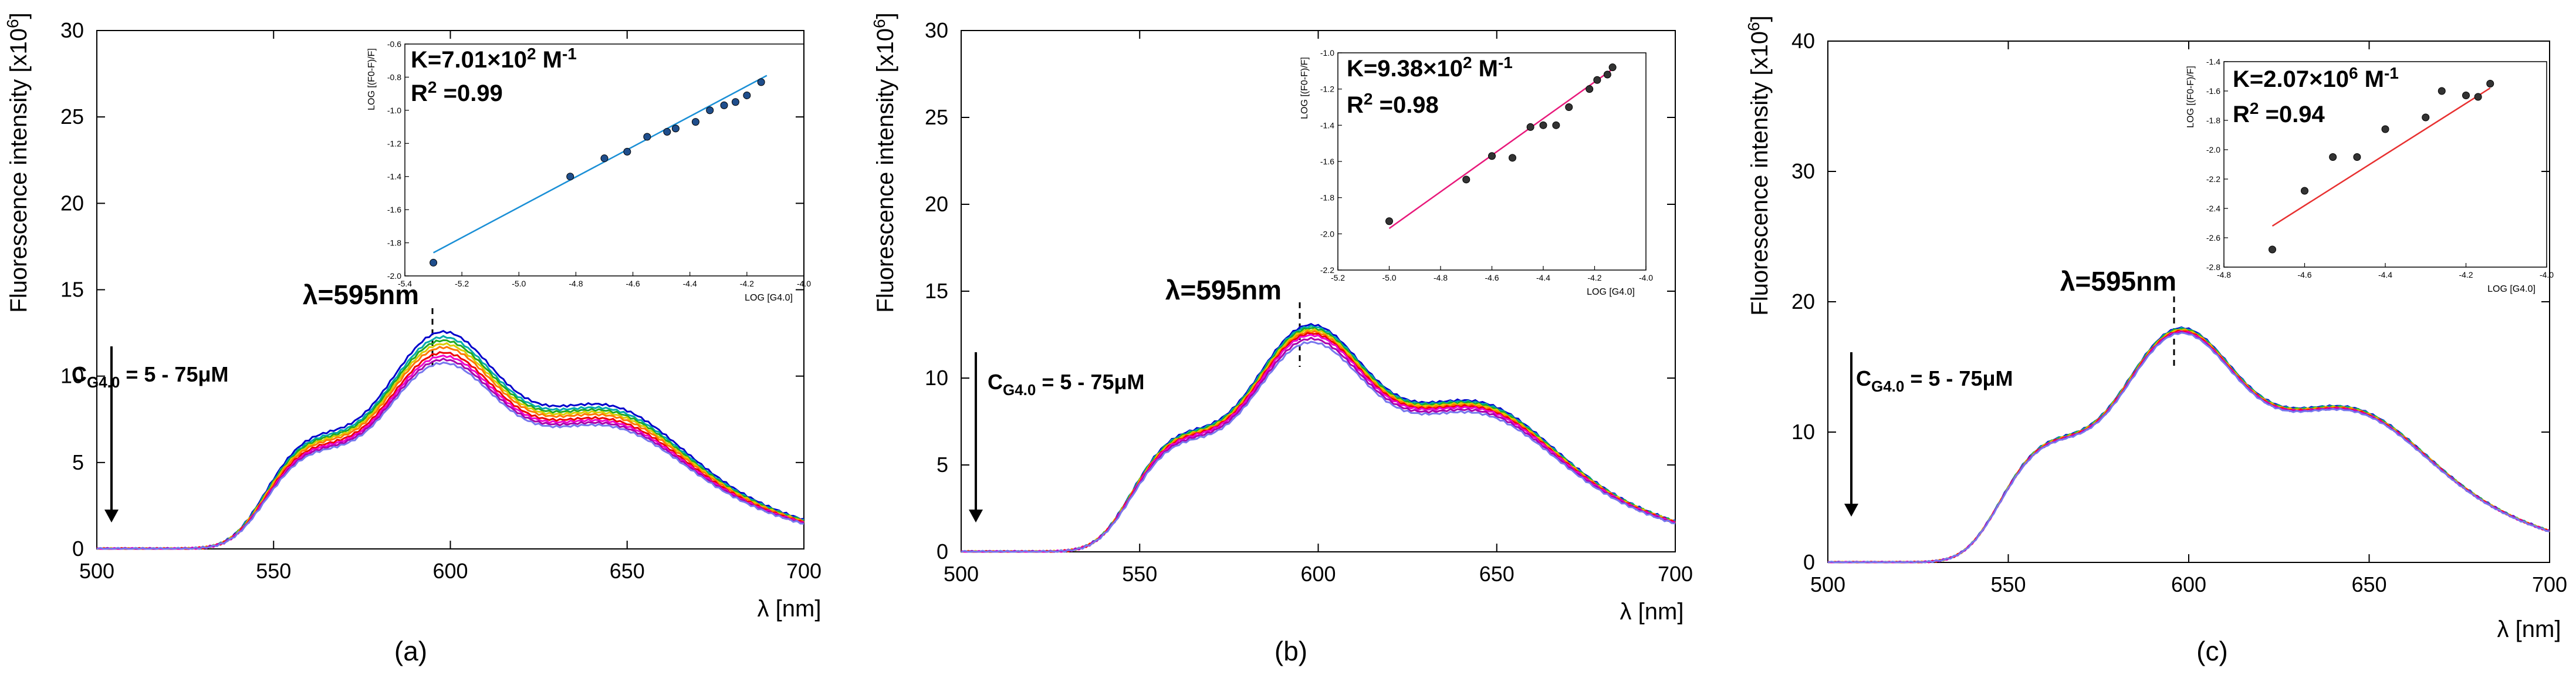 This screenshot has width=2576, height=681. What do you see at coordinates (2511, 289) in the screenshot?
I see `inset-x-axis-label: LOG [G4.0]` at bounding box center [2511, 289].